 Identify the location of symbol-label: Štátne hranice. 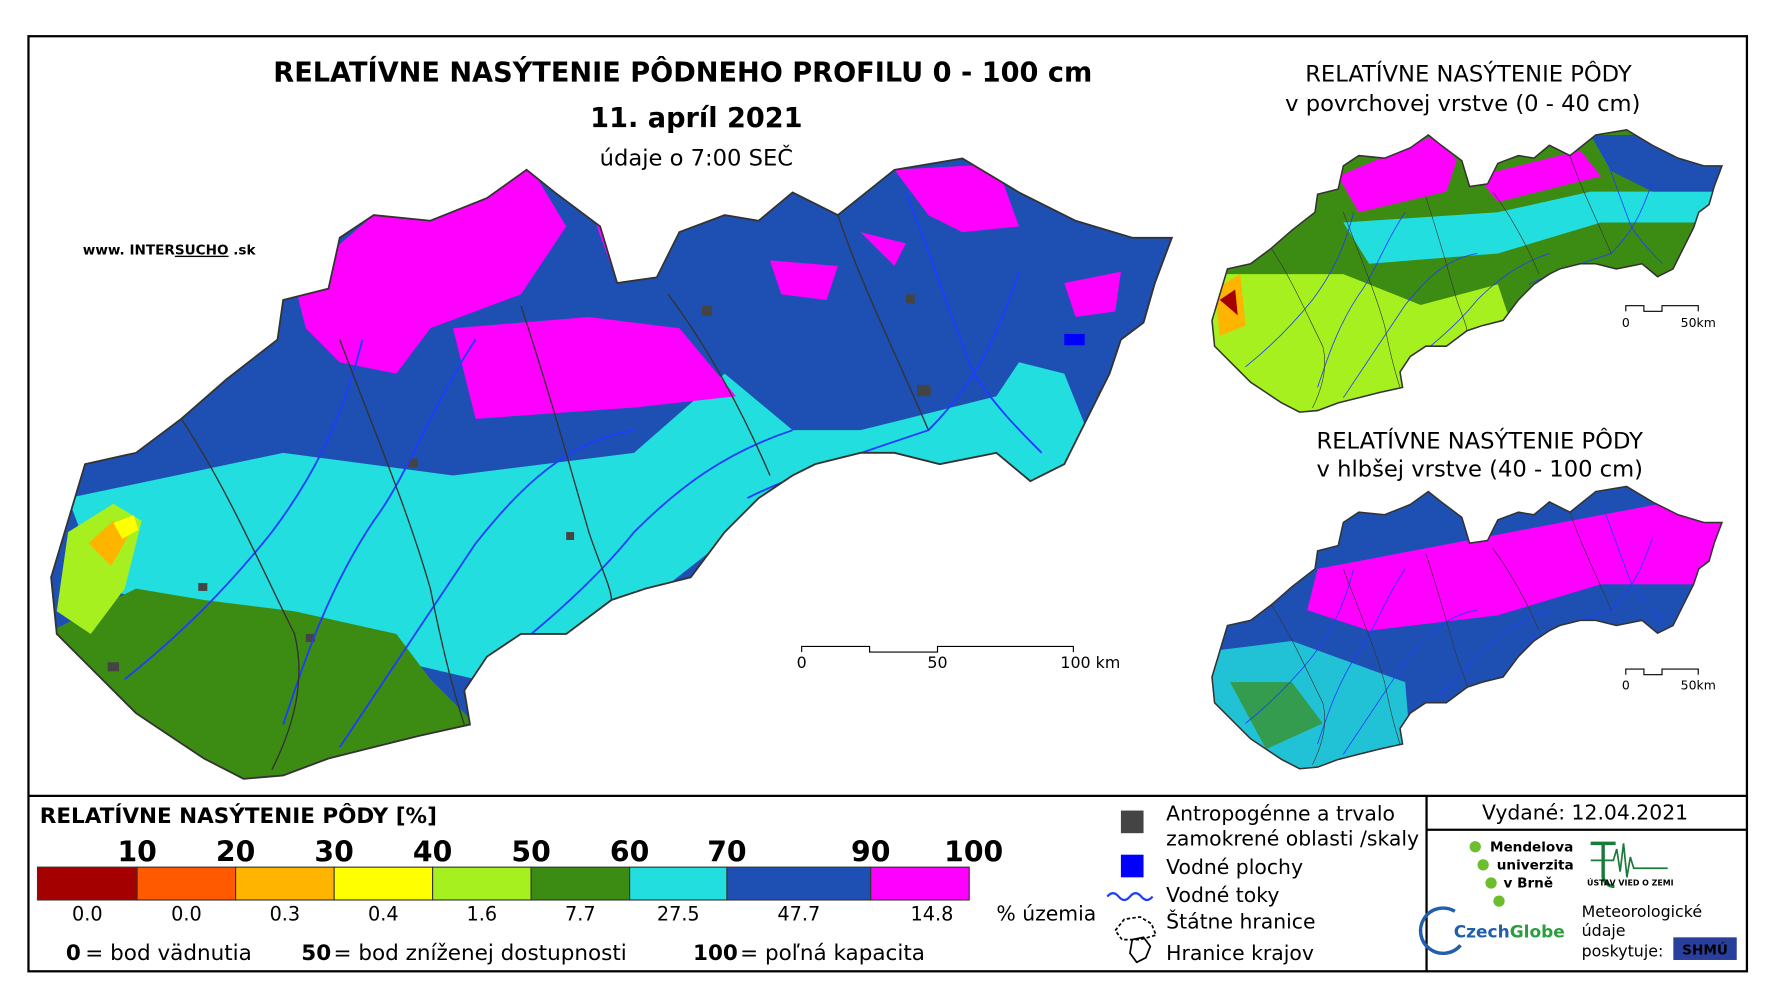
(1240, 920).